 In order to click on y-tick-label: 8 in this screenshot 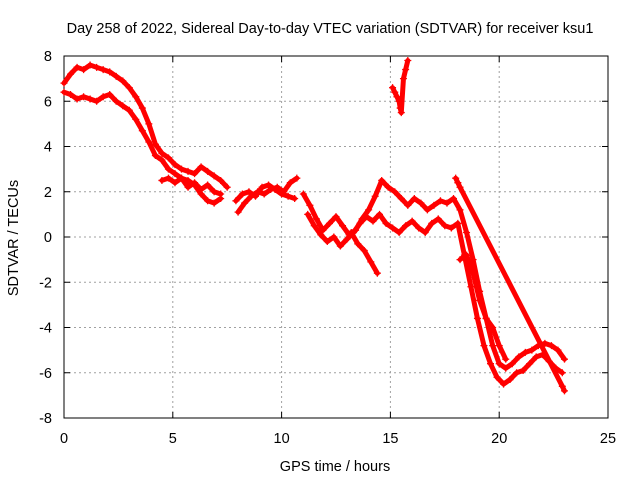, I will do `click(48, 57)`.